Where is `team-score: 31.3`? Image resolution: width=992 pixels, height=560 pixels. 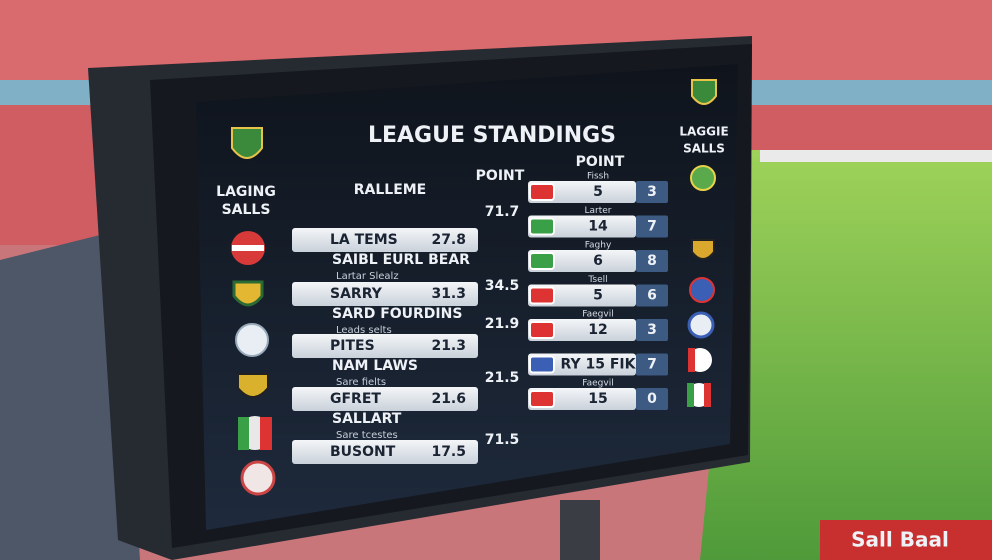
team-score: 31.3 is located at coordinates (448, 294).